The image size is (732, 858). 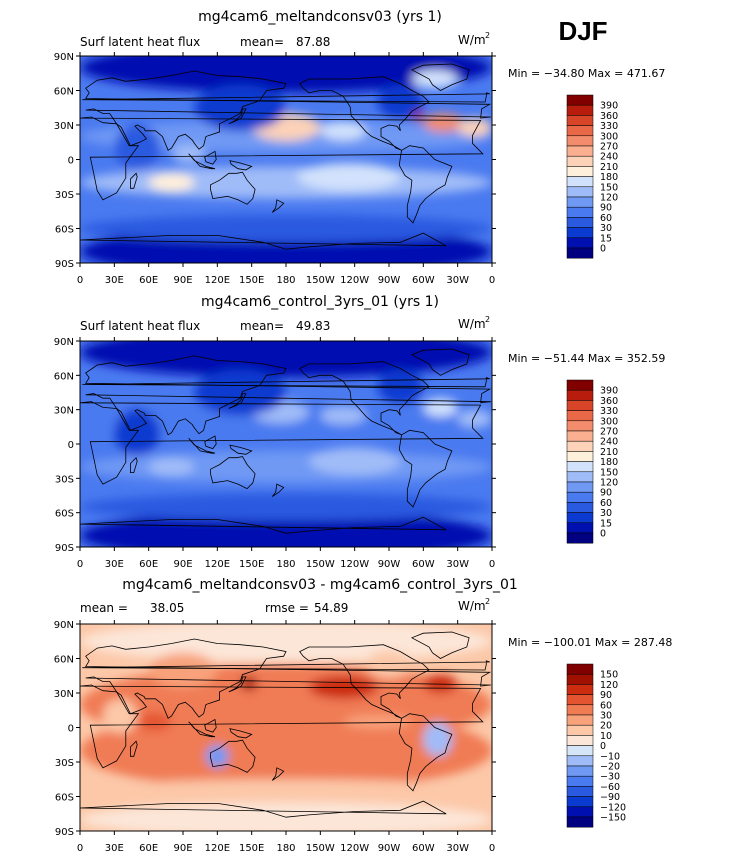 I want to click on panel-title: mg4cam6_meltandconsv03 (yrs 1), so click(x=320, y=17).